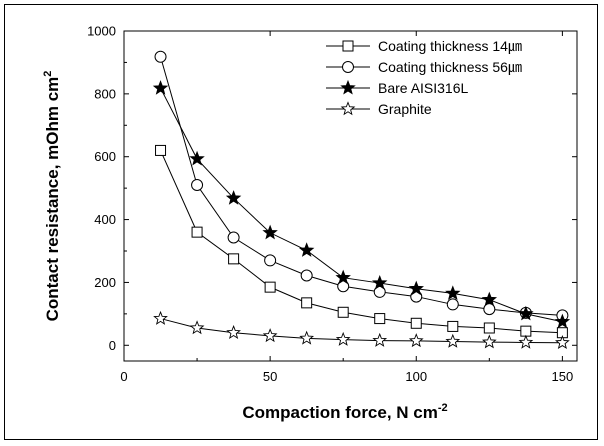 The height and width of the screenshot is (446, 604). What do you see at coordinates (105, 156) in the screenshot?
I see `y-tick-label: 600` at bounding box center [105, 156].